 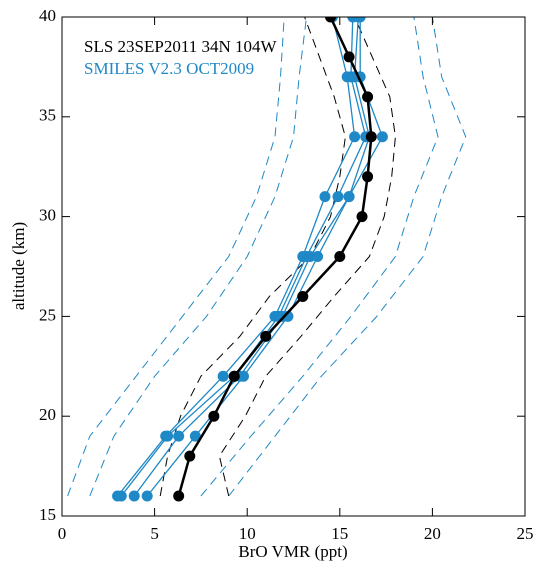 I want to click on y-tick-label: 40, so click(x=47, y=15).